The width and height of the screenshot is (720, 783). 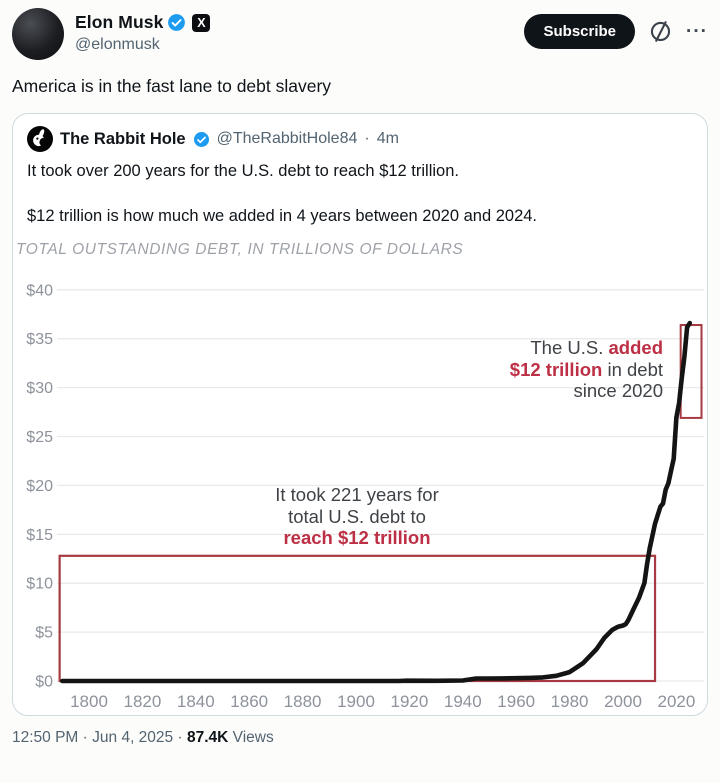 What do you see at coordinates (44, 682) in the screenshot?
I see `y-tick-label: $0` at bounding box center [44, 682].